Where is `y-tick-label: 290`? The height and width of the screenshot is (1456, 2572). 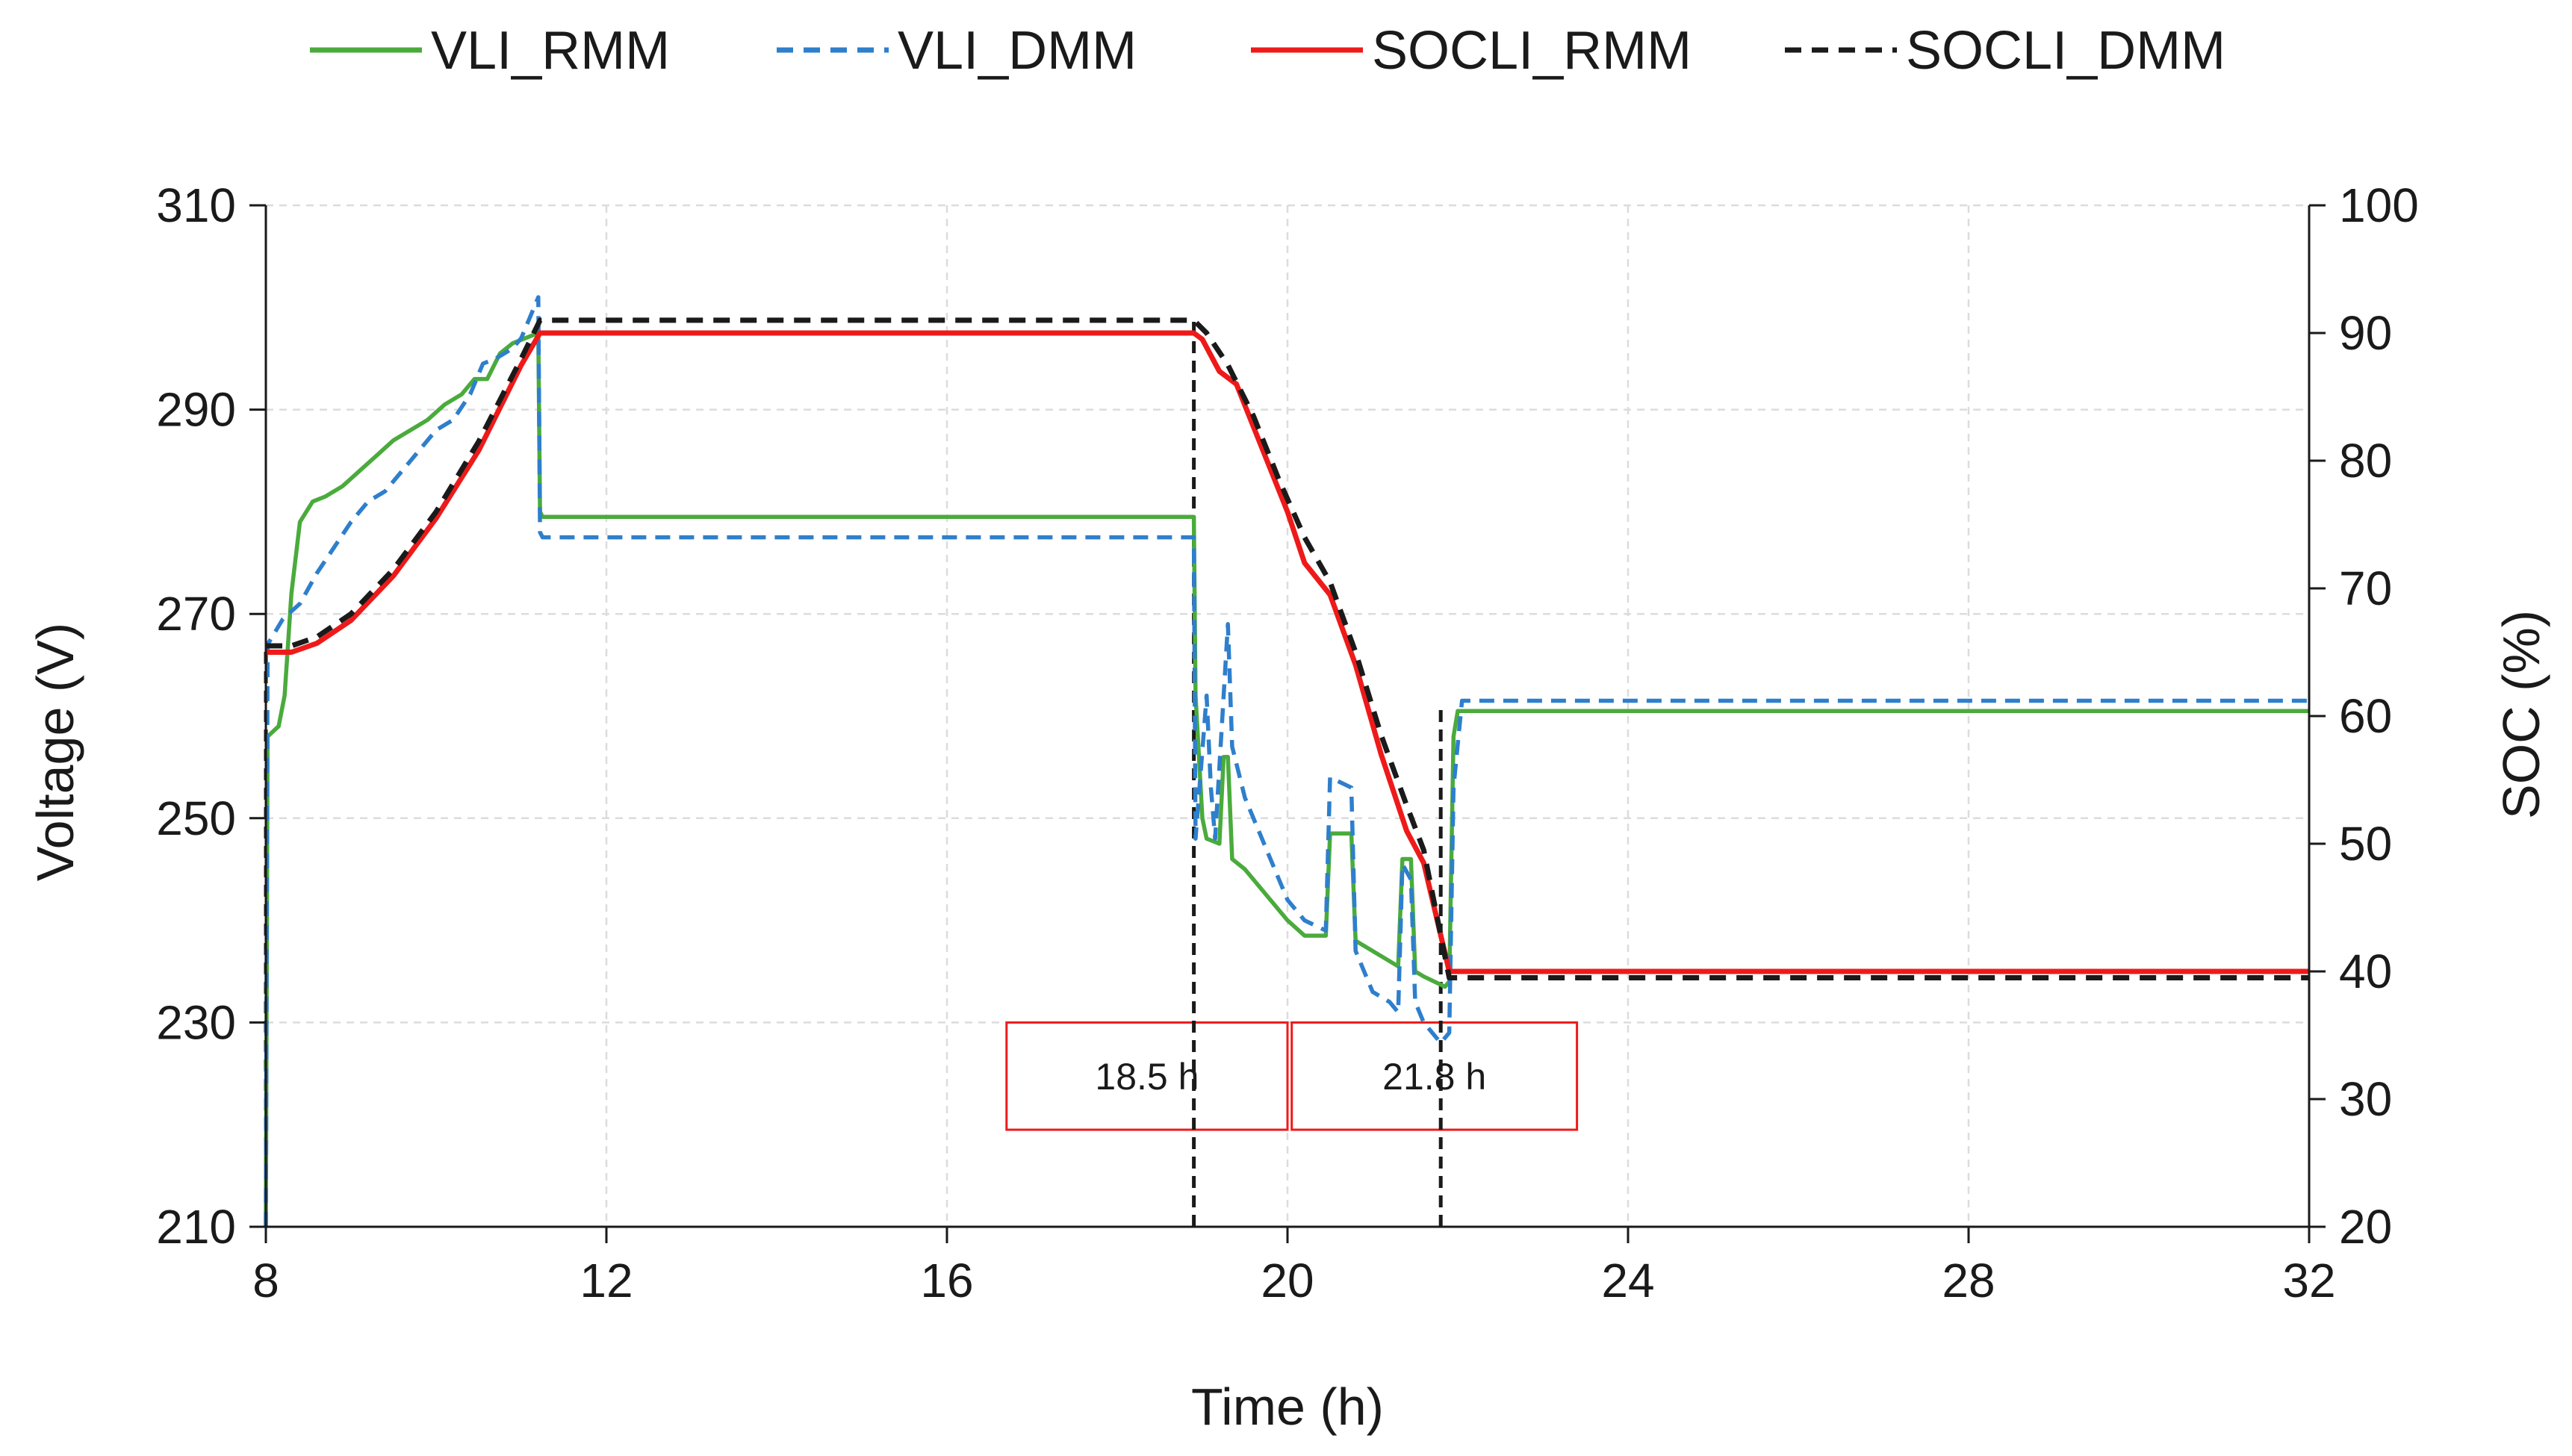
y-tick-label: 290 is located at coordinates (196, 410).